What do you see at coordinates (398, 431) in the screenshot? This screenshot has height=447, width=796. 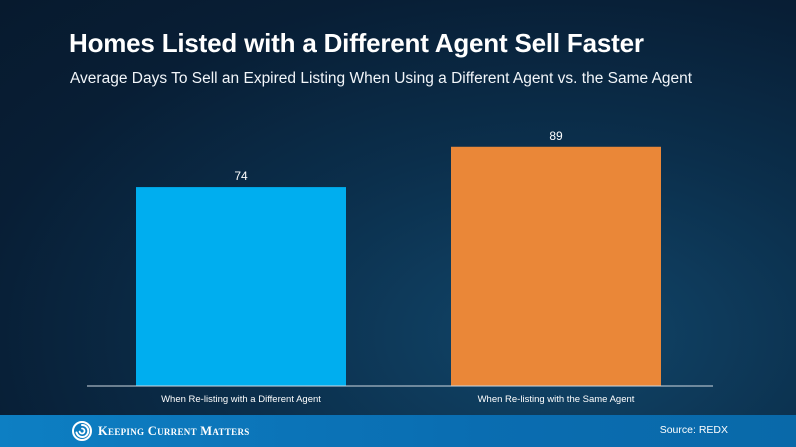 I see `footer-bar: Keeping Current Matters Source: REDX` at bounding box center [398, 431].